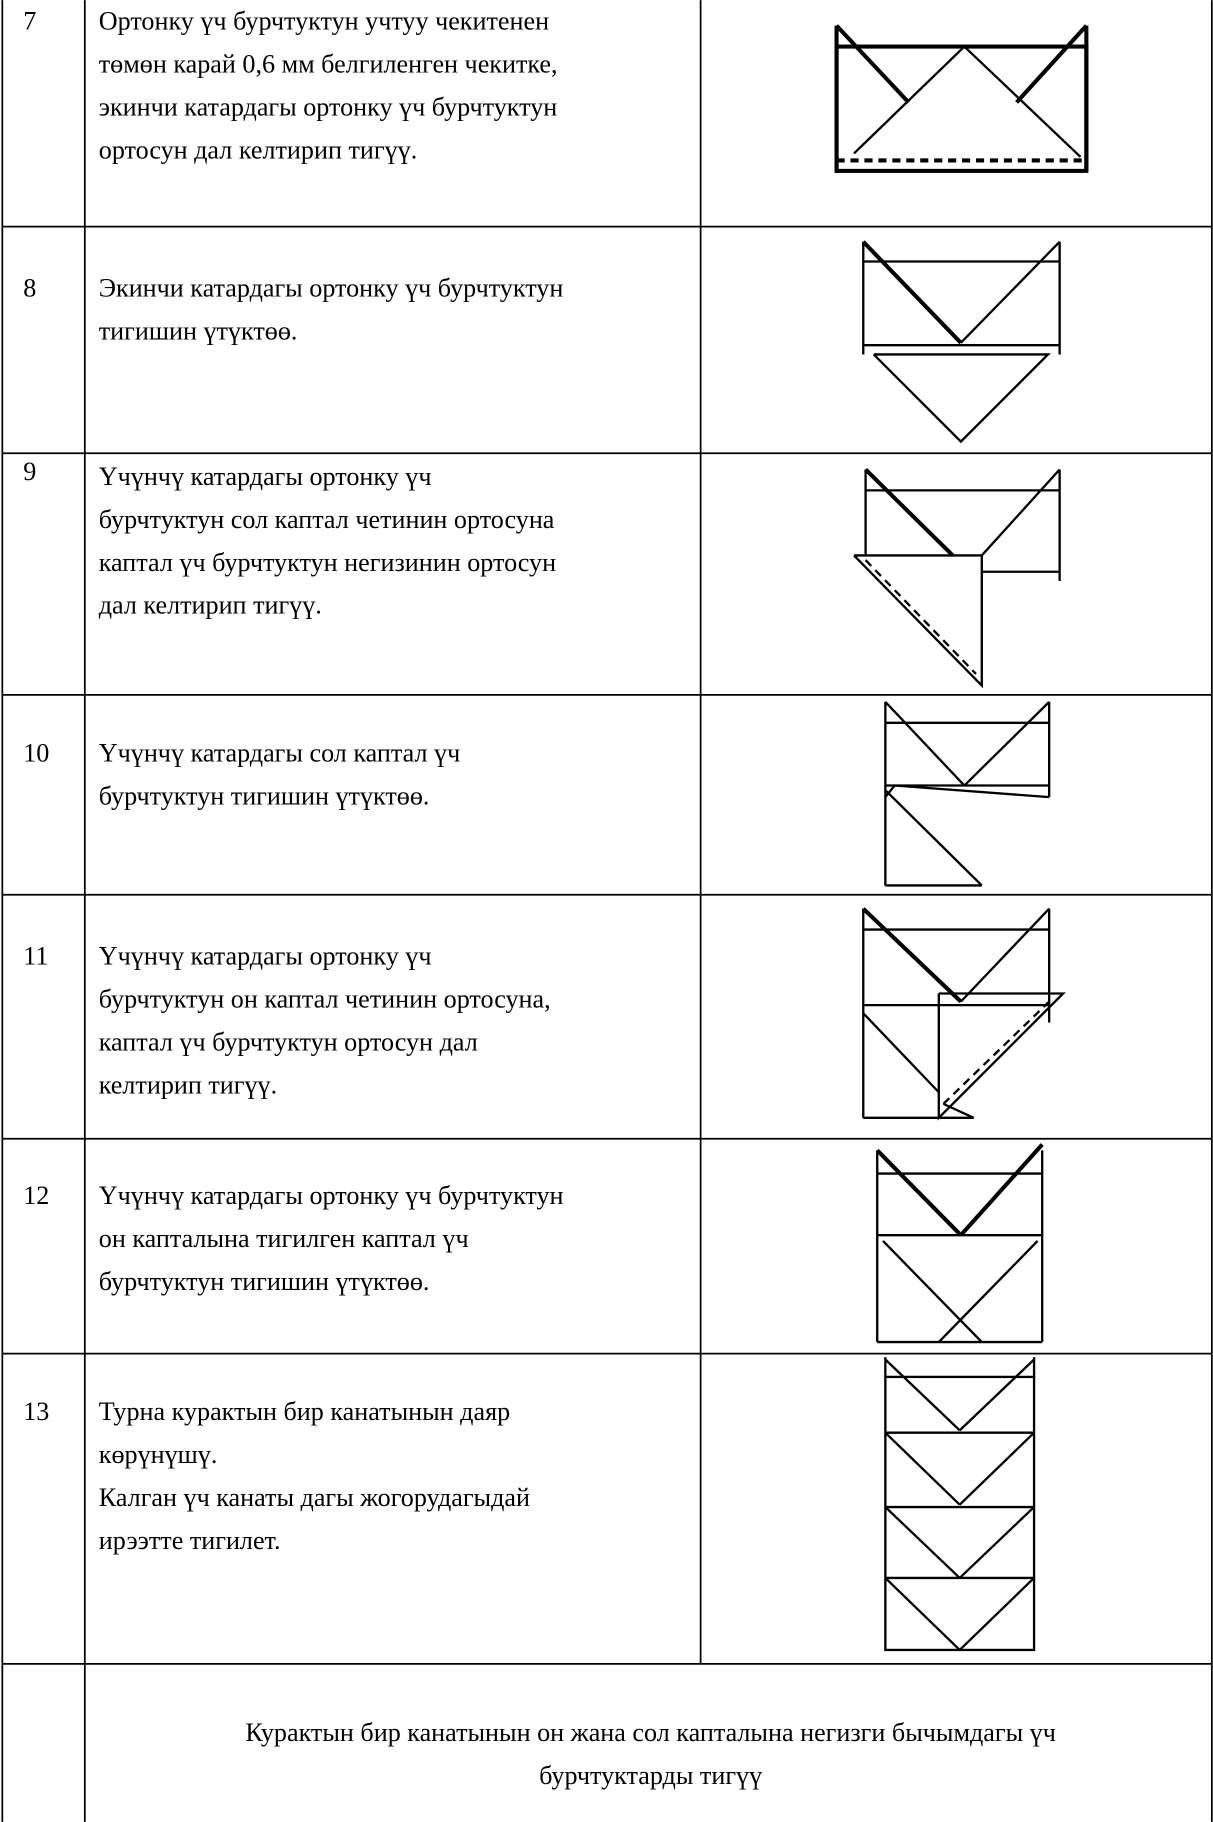 The height and width of the screenshot is (1822, 1213). Describe the element at coordinates (188, 1085) in the screenshot. I see `row-text-line: келтирип тигүү.` at that location.